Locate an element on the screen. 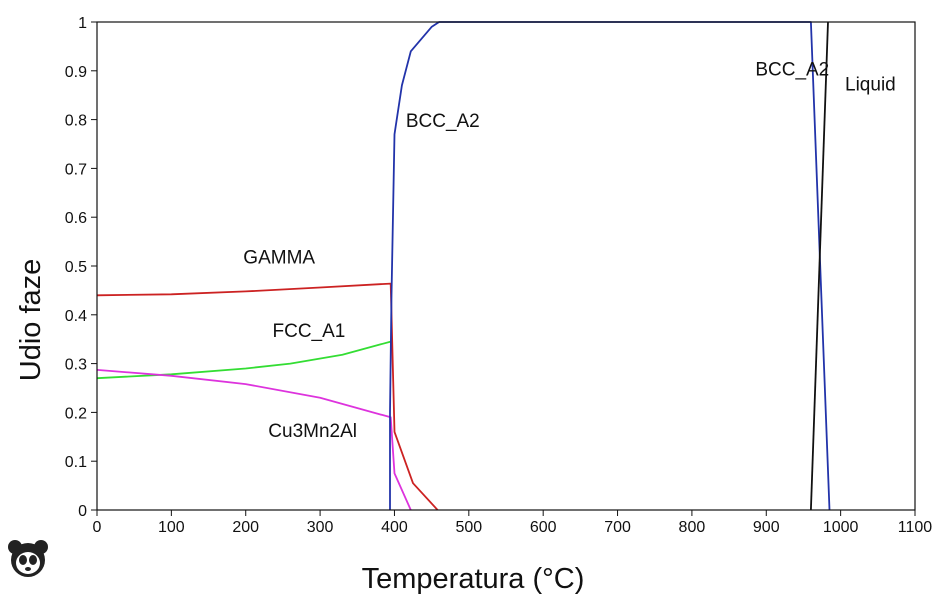  y-tick-label: 0.3 is located at coordinates (76, 365).